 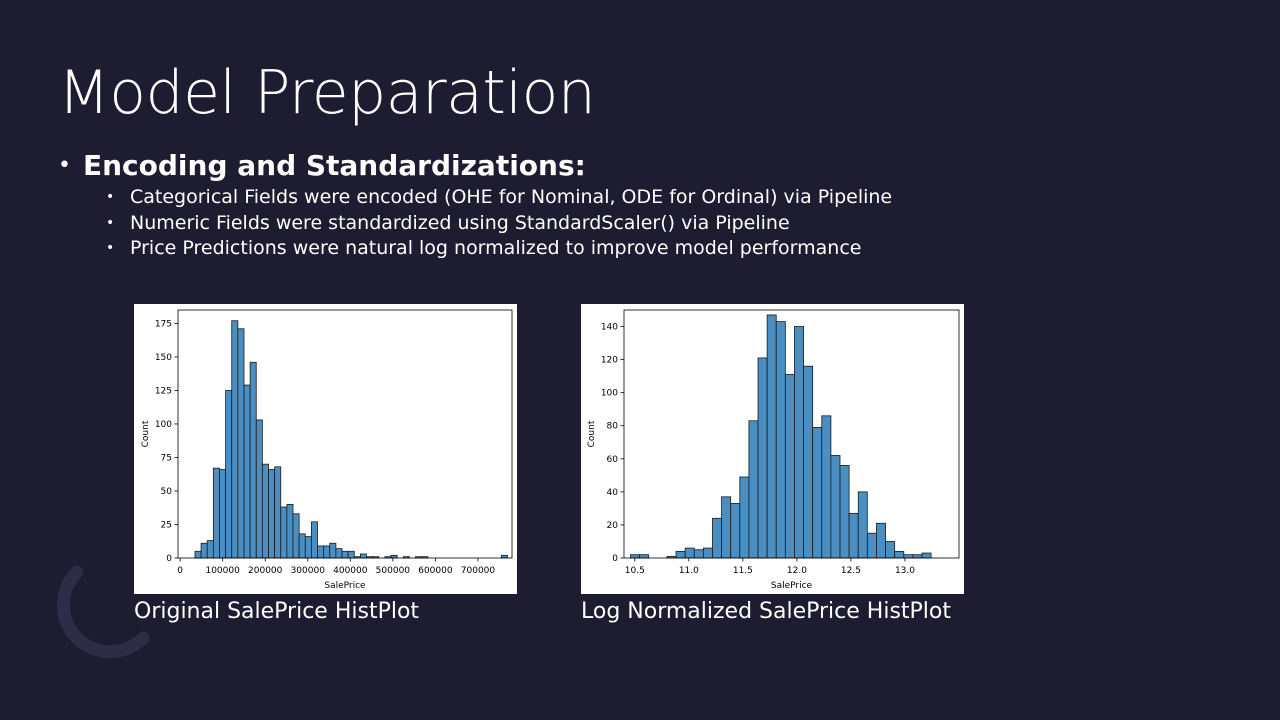 What do you see at coordinates (635, 571) in the screenshot?
I see `x-tick-label: 10.5` at bounding box center [635, 571].